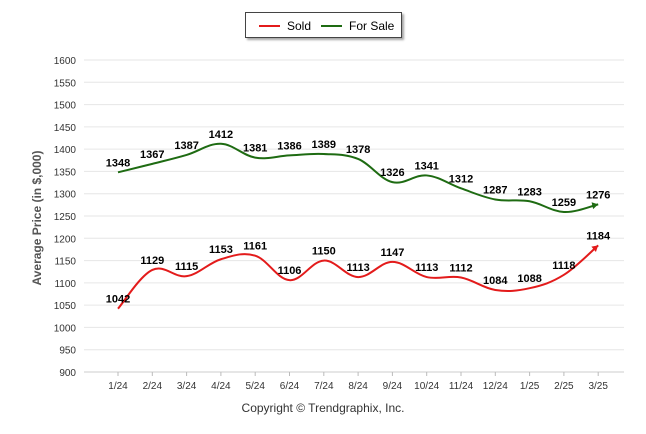 The image size is (646, 434). What do you see at coordinates (152, 261) in the screenshot?
I see `data-label: 1129` at bounding box center [152, 261].